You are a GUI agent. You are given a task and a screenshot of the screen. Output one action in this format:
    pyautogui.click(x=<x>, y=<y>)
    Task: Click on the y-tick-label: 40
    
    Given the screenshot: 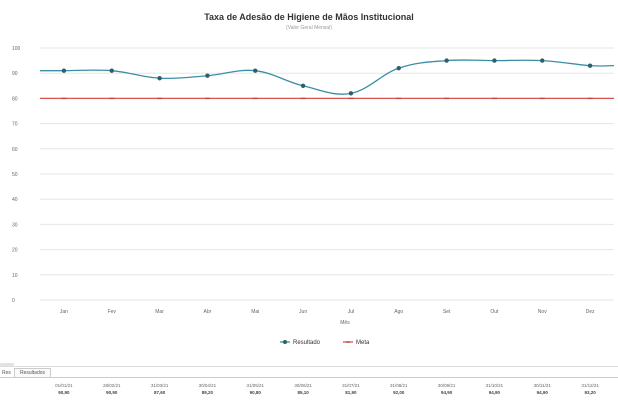 What is the action you would take?
    pyautogui.click(x=15, y=200)
    